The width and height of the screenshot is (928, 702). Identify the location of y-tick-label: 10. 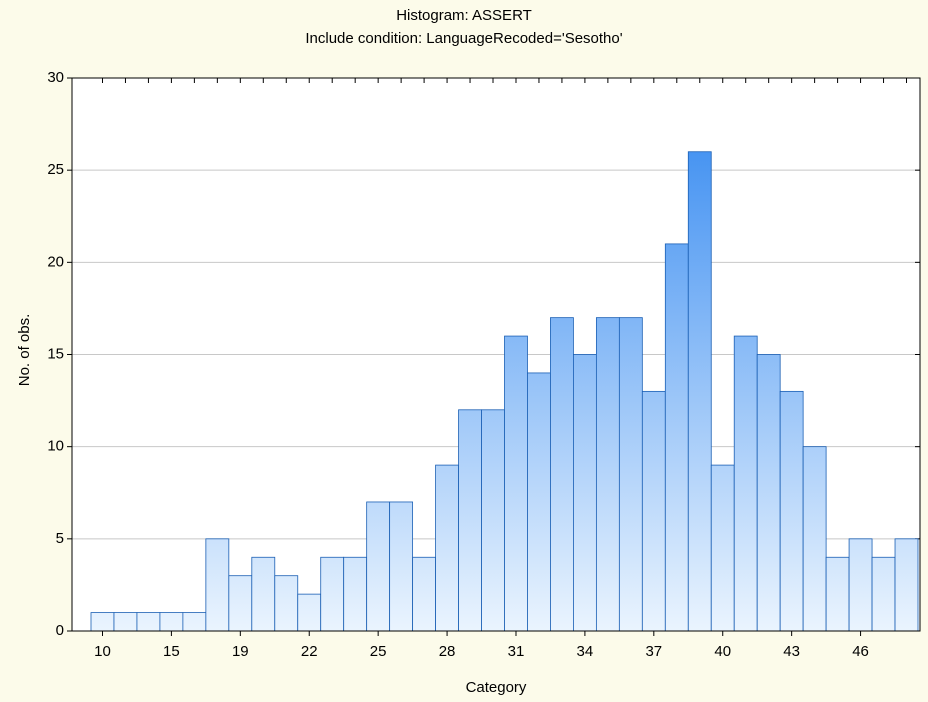
(55, 446).